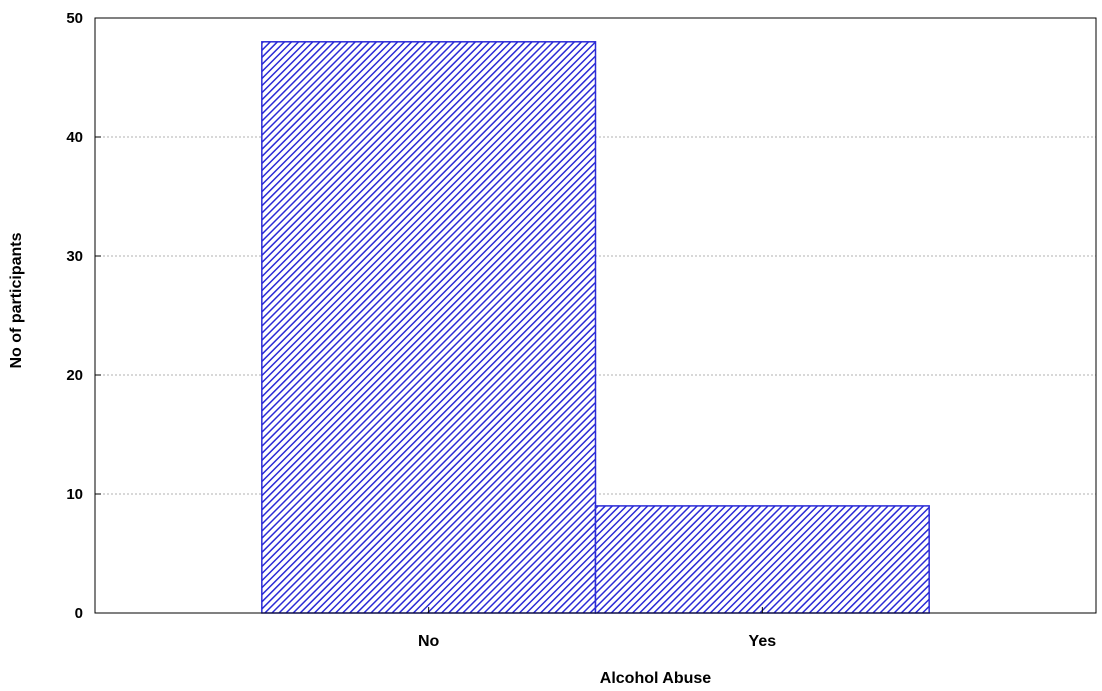 The width and height of the screenshot is (1102, 691). What do you see at coordinates (16, 300) in the screenshot?
I see `y-axis-title: No of participants` at bounding box center [16, 300].